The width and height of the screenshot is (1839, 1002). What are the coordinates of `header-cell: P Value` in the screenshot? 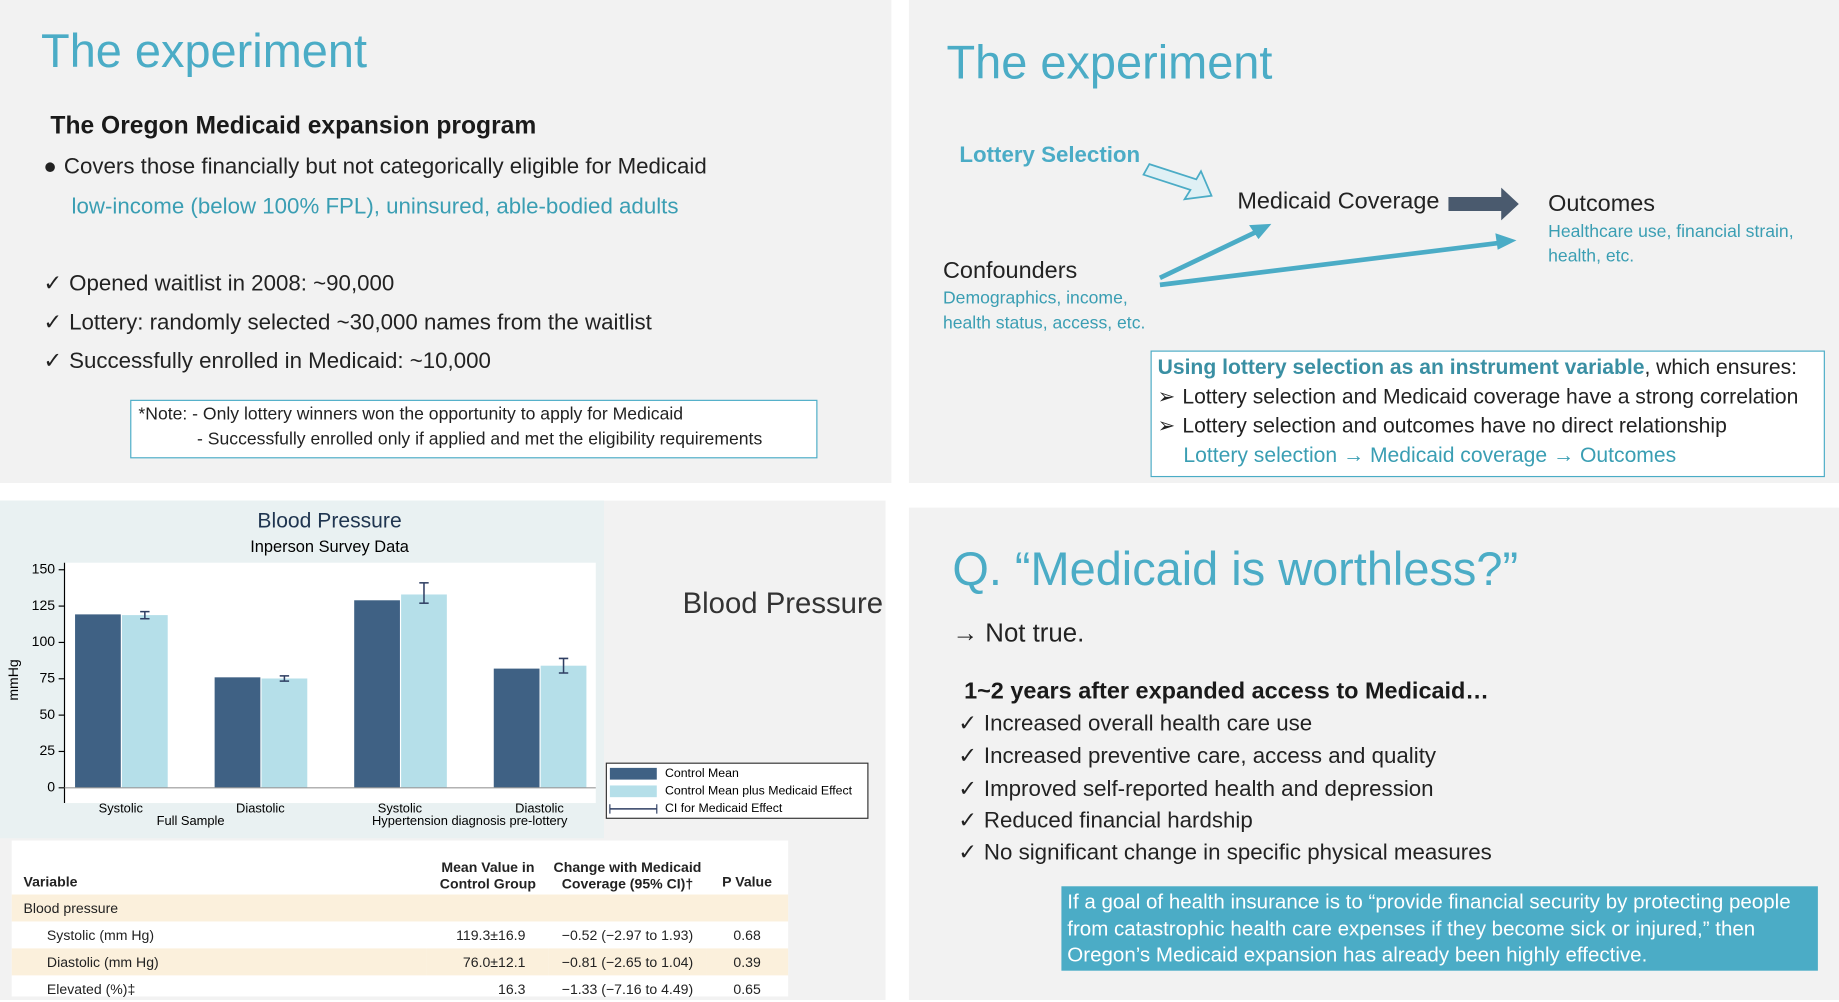 It's located at (747, 881).